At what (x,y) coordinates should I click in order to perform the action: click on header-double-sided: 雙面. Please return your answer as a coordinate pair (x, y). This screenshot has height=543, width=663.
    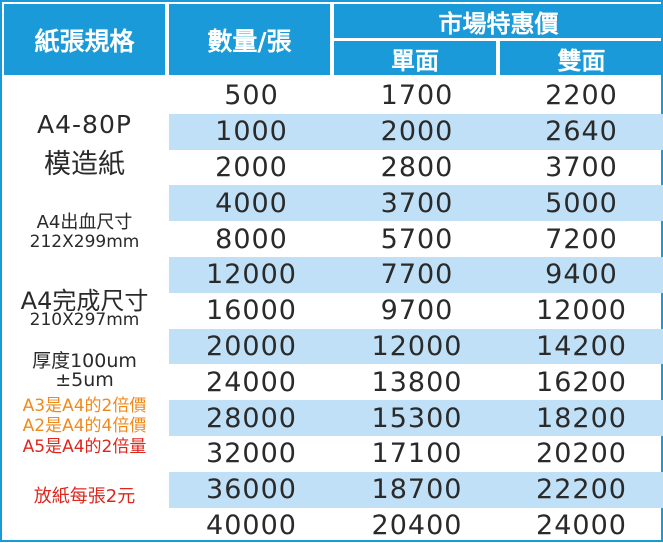
    Looking at the image, I should click on (581, 58).